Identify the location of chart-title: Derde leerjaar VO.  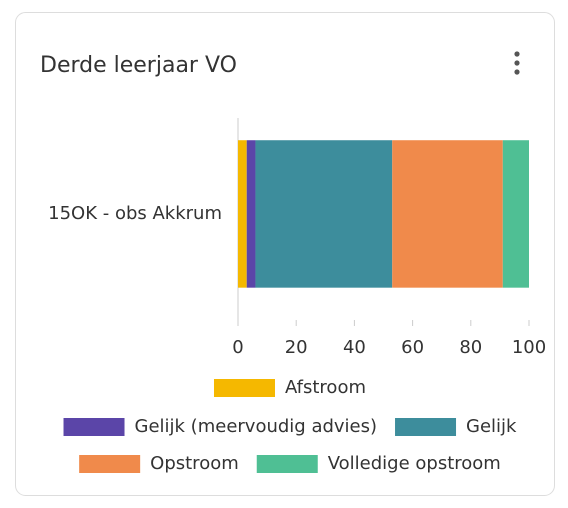
(138, 65).